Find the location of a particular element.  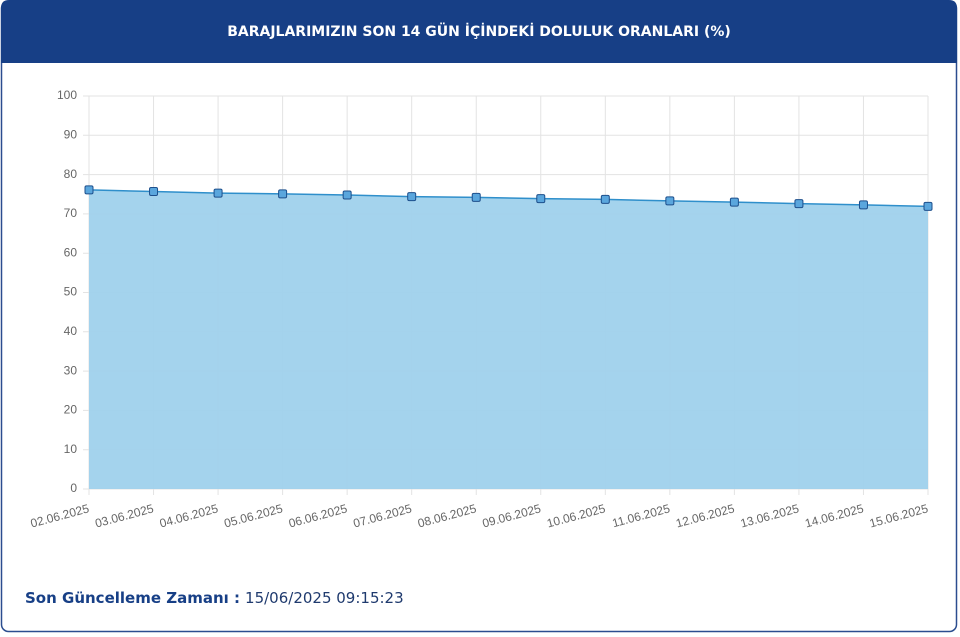

y-tick-label: 60 is located at coordinates (71, 252).